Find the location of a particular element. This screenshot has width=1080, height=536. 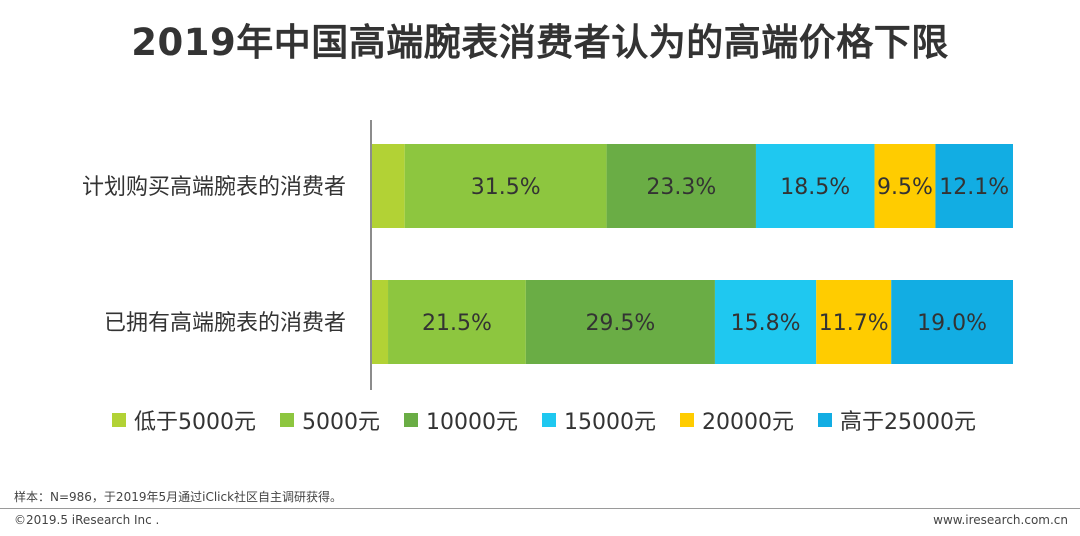

footer-divider is located at coordinates (540, 508).